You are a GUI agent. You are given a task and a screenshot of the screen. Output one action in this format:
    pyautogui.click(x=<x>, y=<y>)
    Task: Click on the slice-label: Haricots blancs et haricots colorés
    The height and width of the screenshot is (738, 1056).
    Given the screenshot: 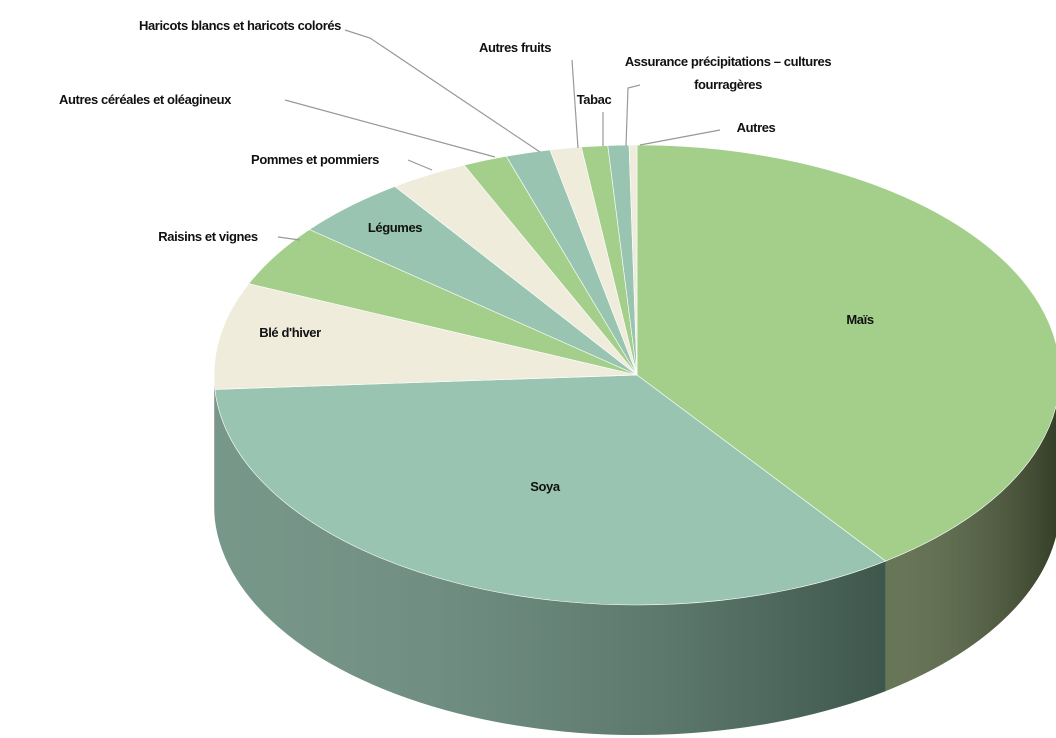 What is the action you would take?
    pyautogui.click(x=240, y=25)
    